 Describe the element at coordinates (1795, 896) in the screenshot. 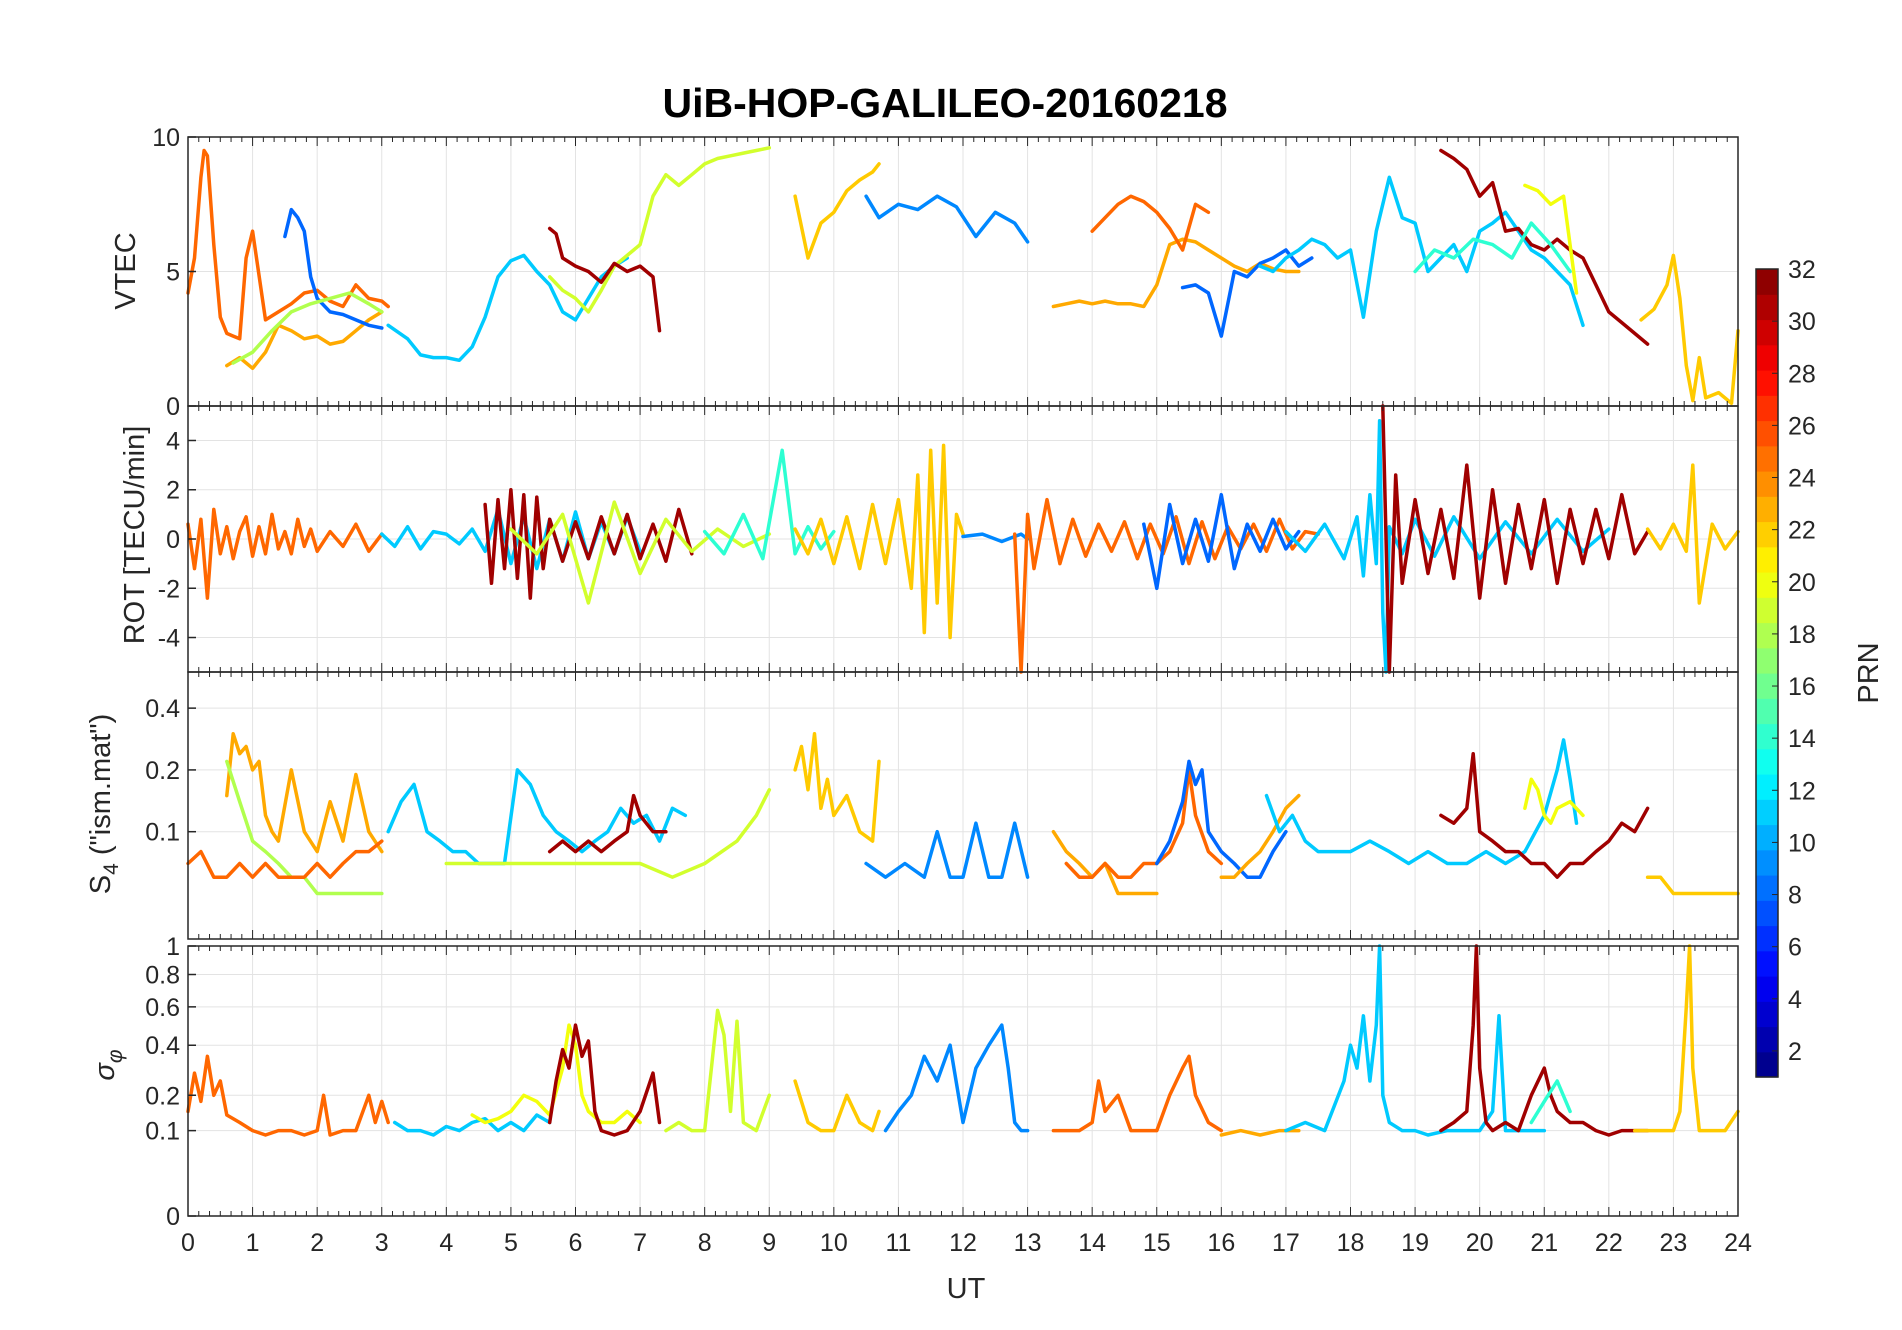

I see `colorbar-tick-label: 8` at that location.